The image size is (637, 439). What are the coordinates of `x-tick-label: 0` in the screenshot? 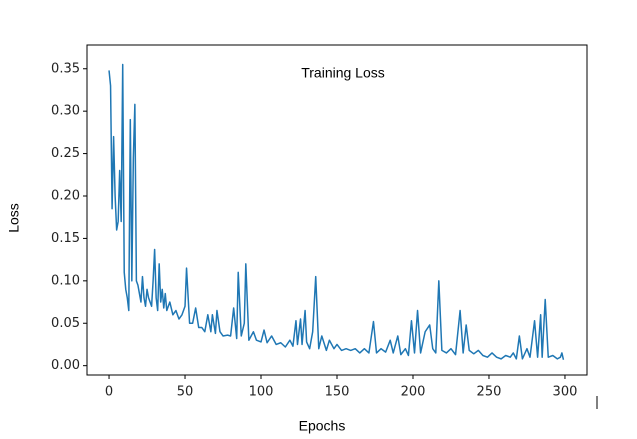 It's located at (109, 392).